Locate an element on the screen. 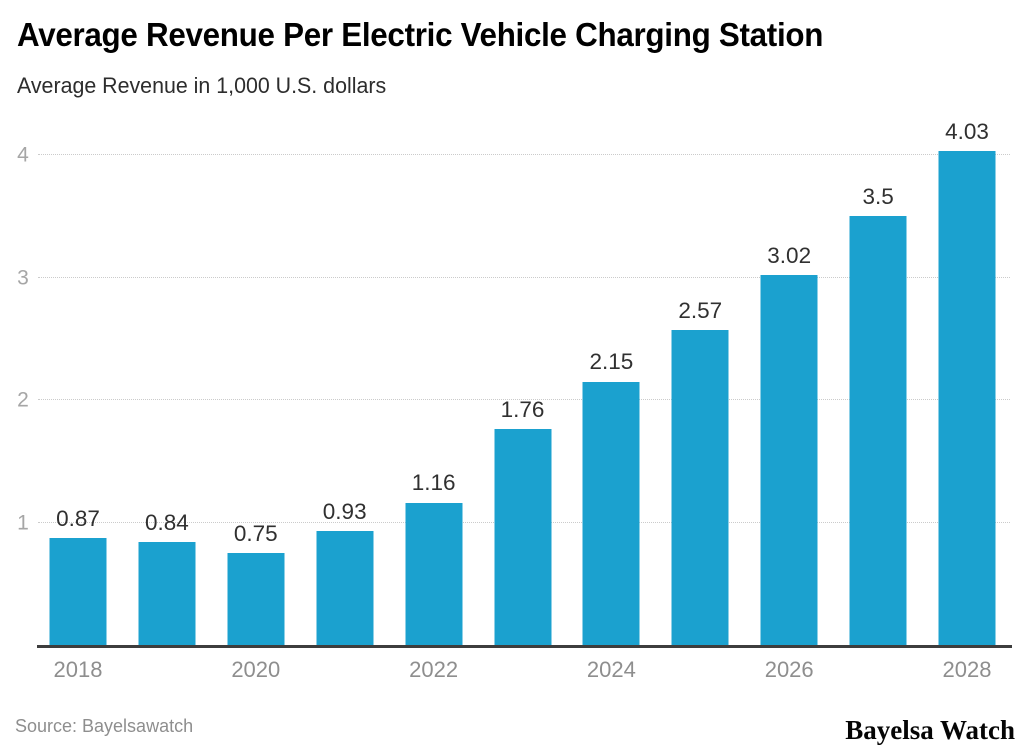 This screenshot has width=1024, height=755. bar-value-label-2024: 2.15 is located at coordinates (611, 362).